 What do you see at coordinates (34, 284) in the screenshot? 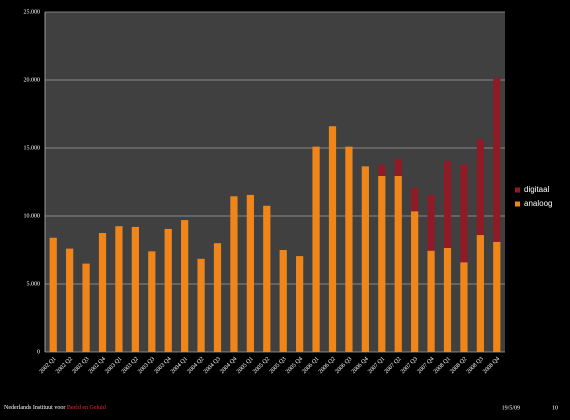
I see `y-tick-label: 5.000` at bounding box center [34, 284].